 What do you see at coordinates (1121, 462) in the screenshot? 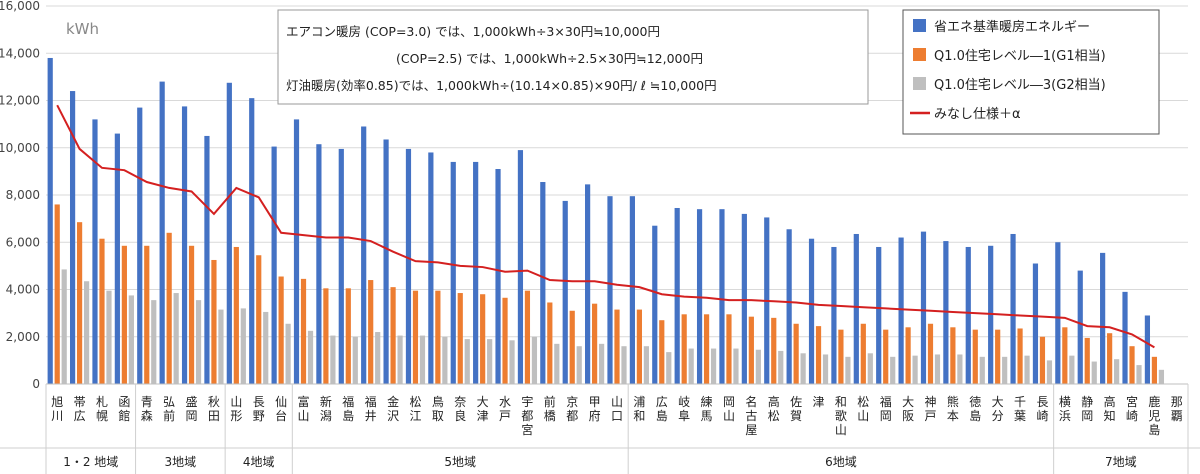
I see `region-label: 7地域` at bounding box center [1121, 462].